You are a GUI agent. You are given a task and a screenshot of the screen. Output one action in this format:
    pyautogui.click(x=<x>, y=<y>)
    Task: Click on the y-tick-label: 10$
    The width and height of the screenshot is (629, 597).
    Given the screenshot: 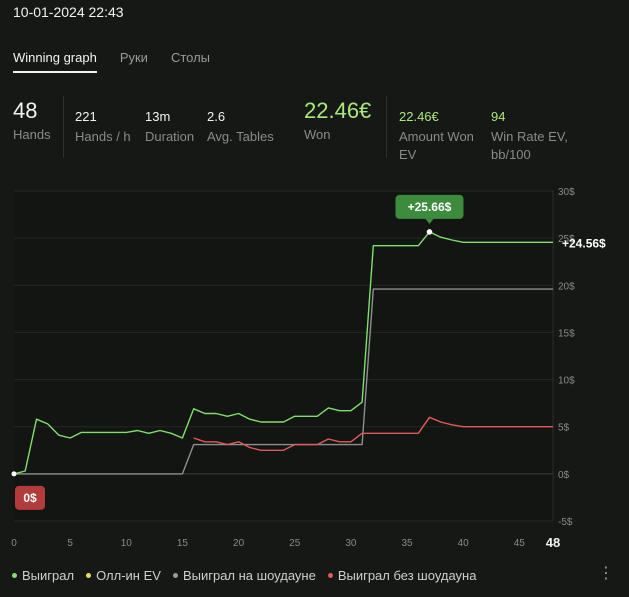 What is the action you would take?
    pyautogui.click(x=566, y=381)
    